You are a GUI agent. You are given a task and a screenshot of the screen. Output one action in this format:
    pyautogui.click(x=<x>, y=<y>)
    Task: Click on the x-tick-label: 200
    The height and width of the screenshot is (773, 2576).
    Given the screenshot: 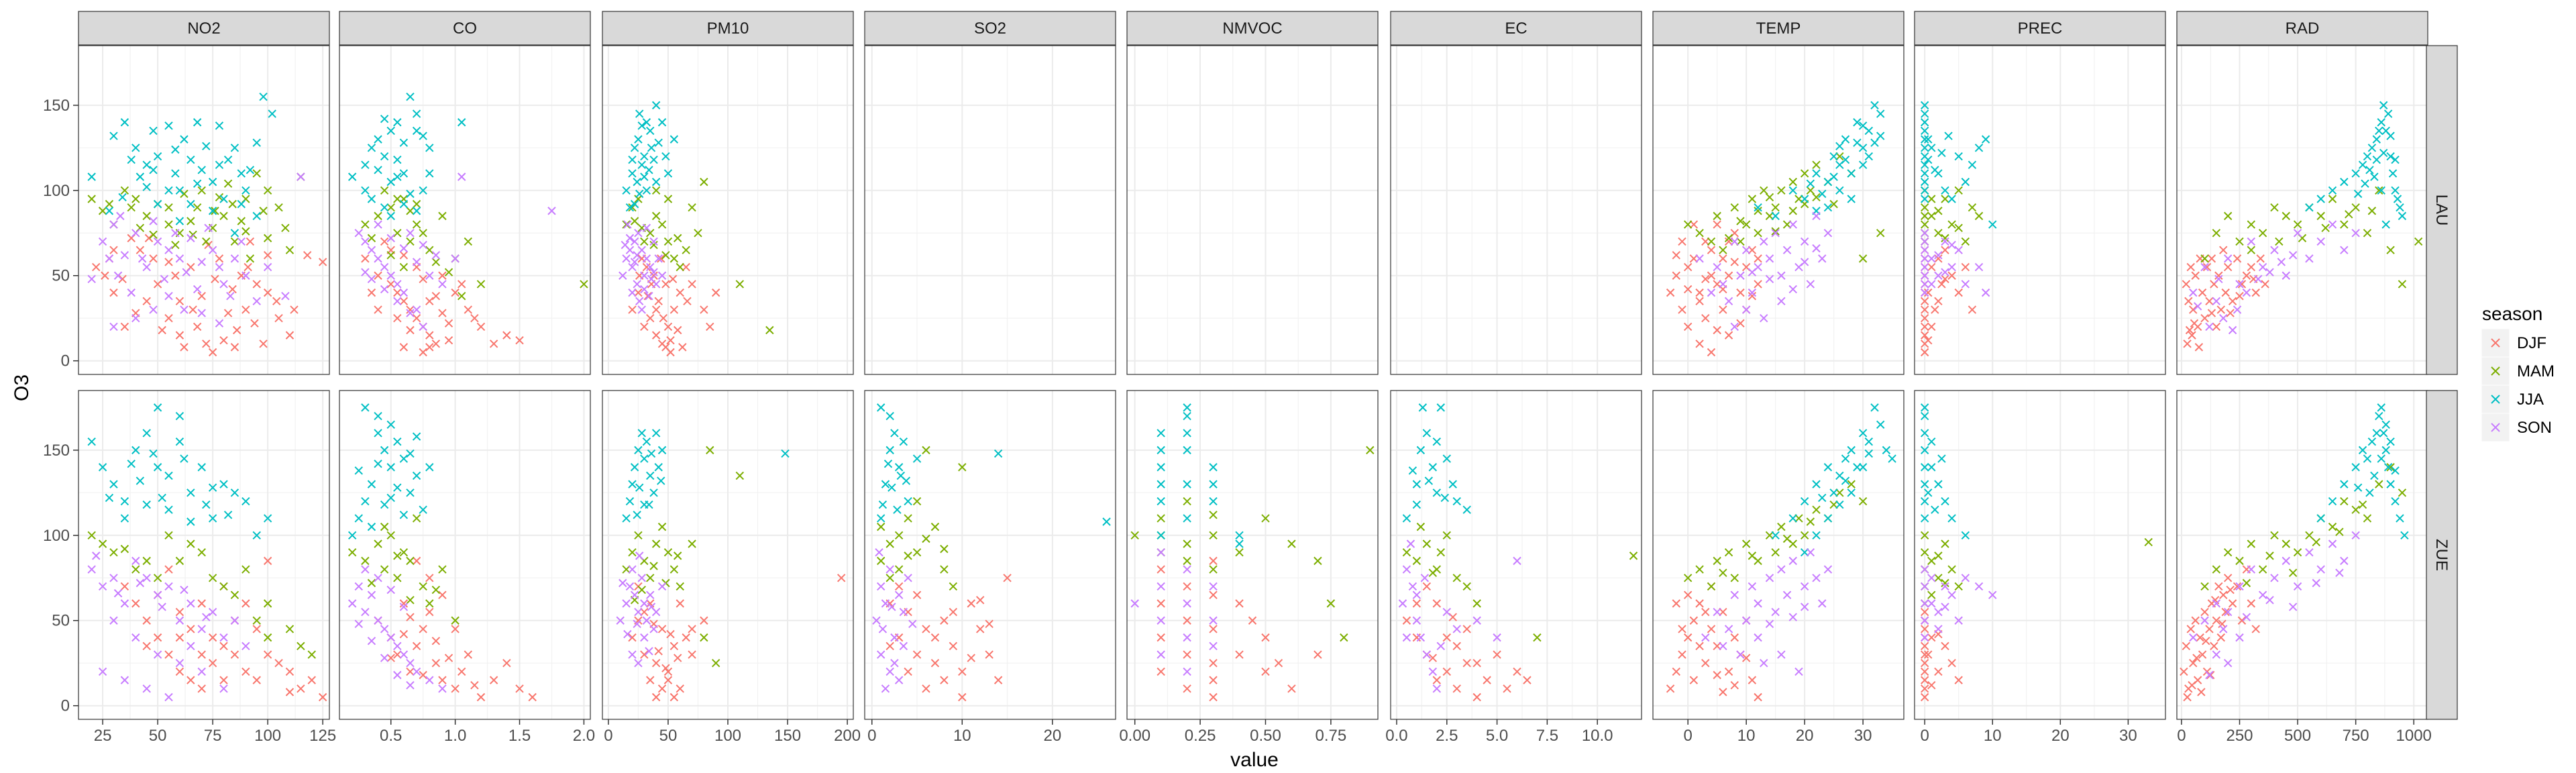 What is the action you would take?
    pyautogui.click(x=847, y=736)
    